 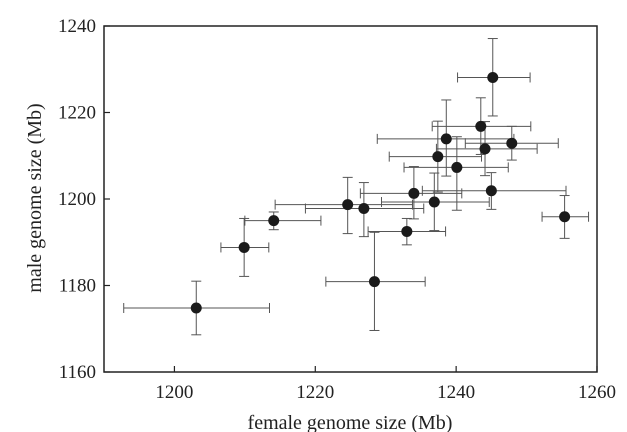 What do you see at coordinates (174, 392) in the screenshot?
I see `x-tick-label: 1200` at bounding box center [174, 392].